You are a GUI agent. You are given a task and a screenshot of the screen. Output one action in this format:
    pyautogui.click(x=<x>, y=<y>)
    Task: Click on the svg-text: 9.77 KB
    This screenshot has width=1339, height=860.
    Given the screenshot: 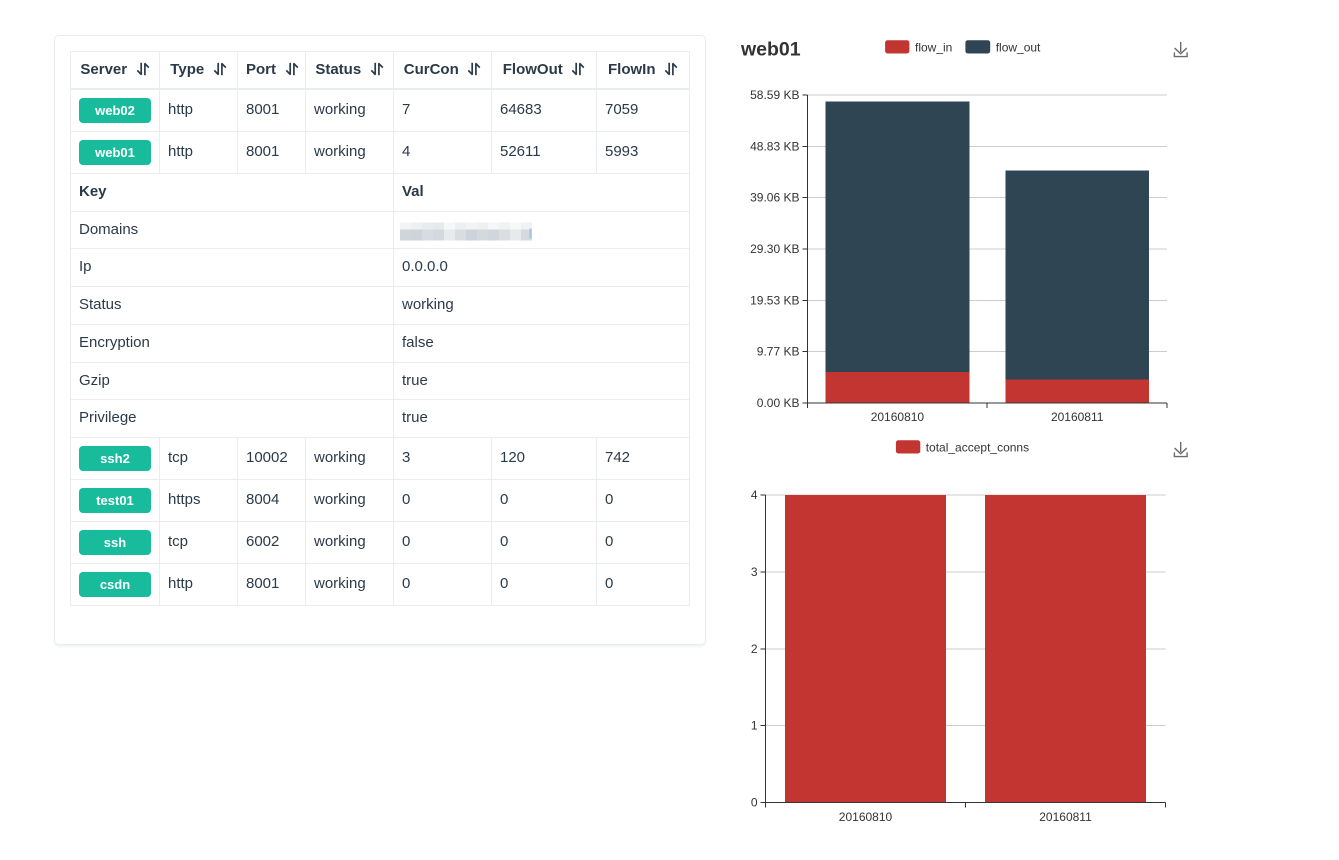 What is the action you would take?
    pyautogui.click(x=778, y=352)
    